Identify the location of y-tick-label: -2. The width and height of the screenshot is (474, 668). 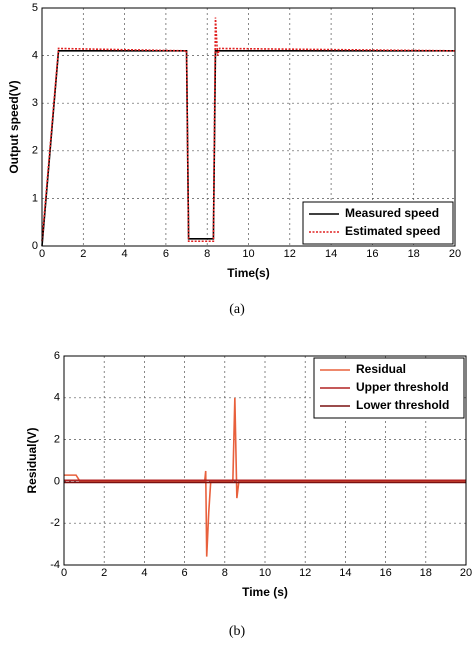
(55, 523).